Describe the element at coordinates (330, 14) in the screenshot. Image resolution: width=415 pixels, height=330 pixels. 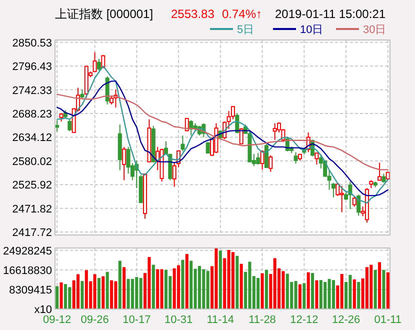
I see `text: 2019-01-11 15:00:21` at that location.